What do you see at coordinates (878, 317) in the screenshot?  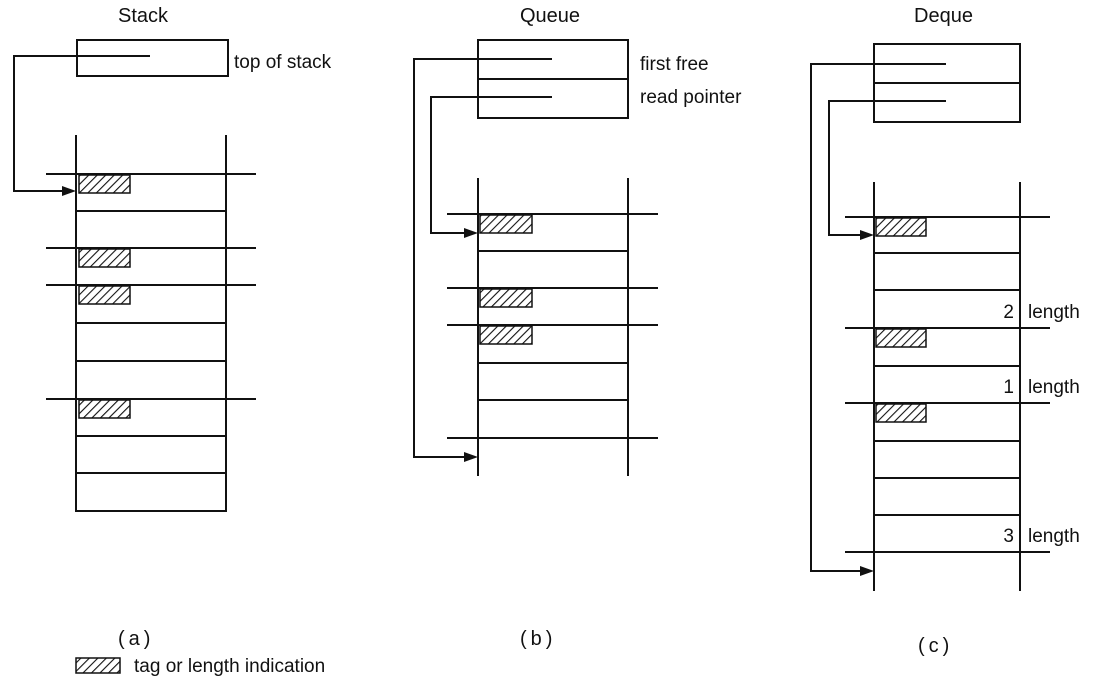 I see `deque-outer-pointer-arrow` at bounding box center [878, 317].